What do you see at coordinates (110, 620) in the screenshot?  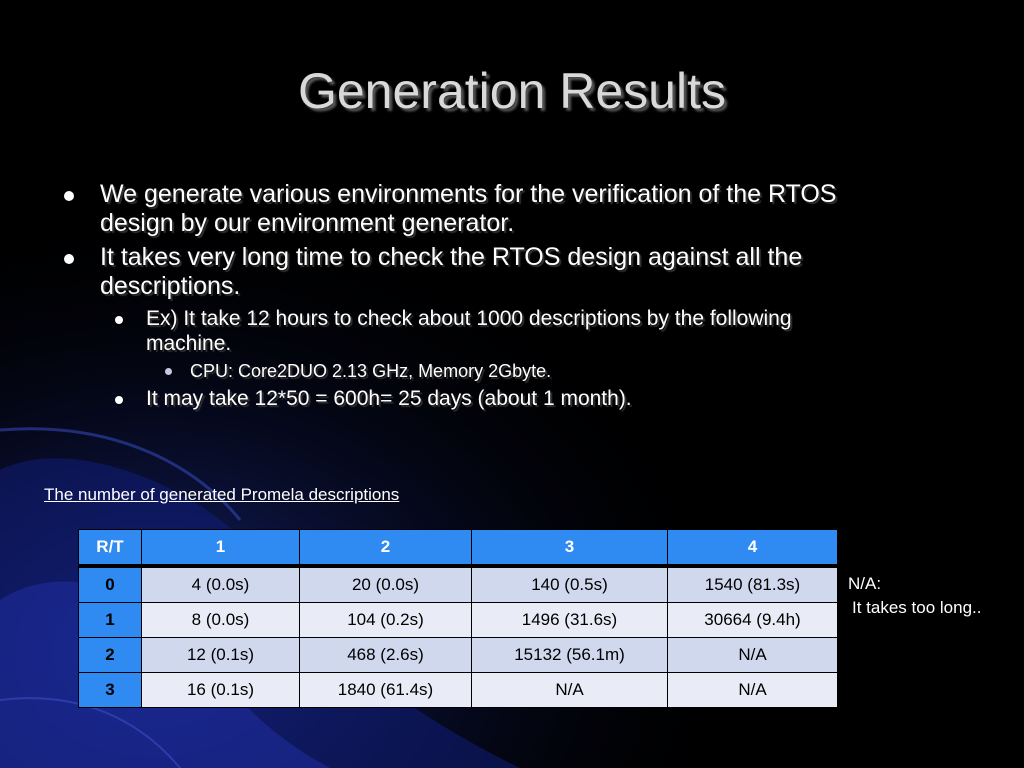 I see `row-header: 1` at bounding box center [110, 620].